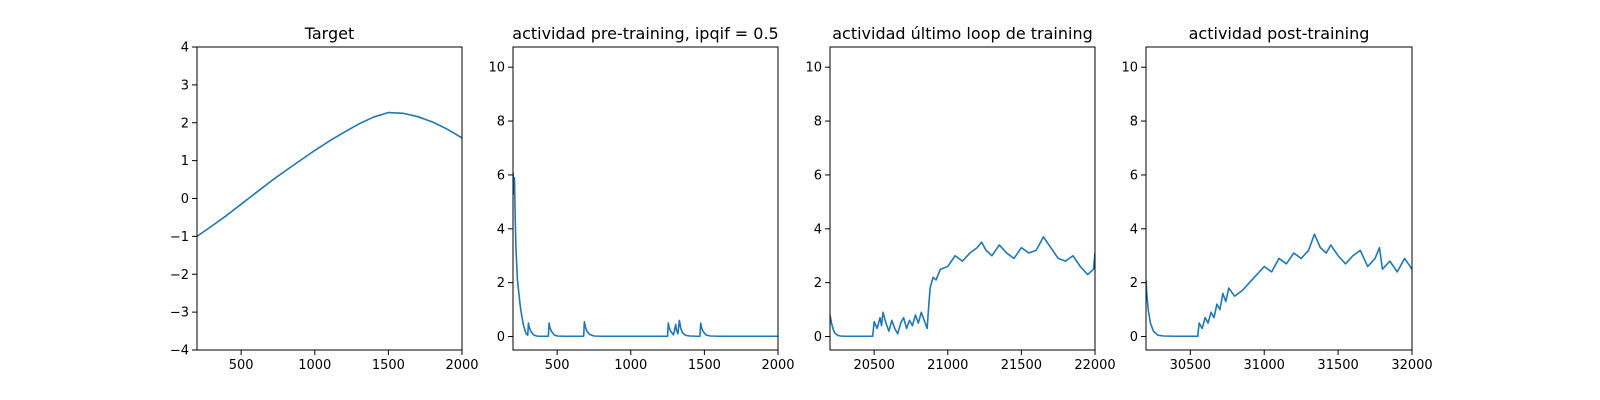 This screenshot has width=1600, height=400. Describe the element at coordinates (388, 365) in the screenshot. I see `x-tick-label-1-3: 1500` at that location.